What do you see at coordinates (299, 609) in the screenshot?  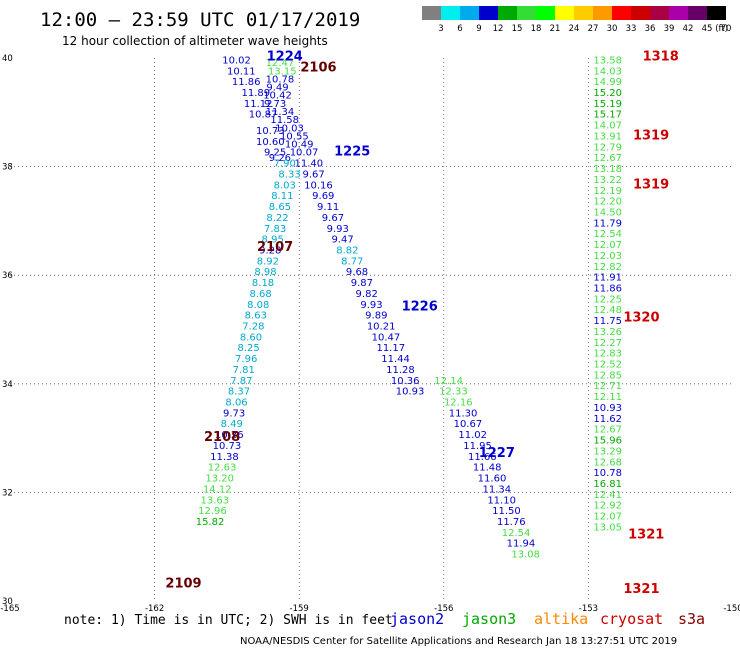 I see `x-tick-label: -159` at bounding box center [299, 609].